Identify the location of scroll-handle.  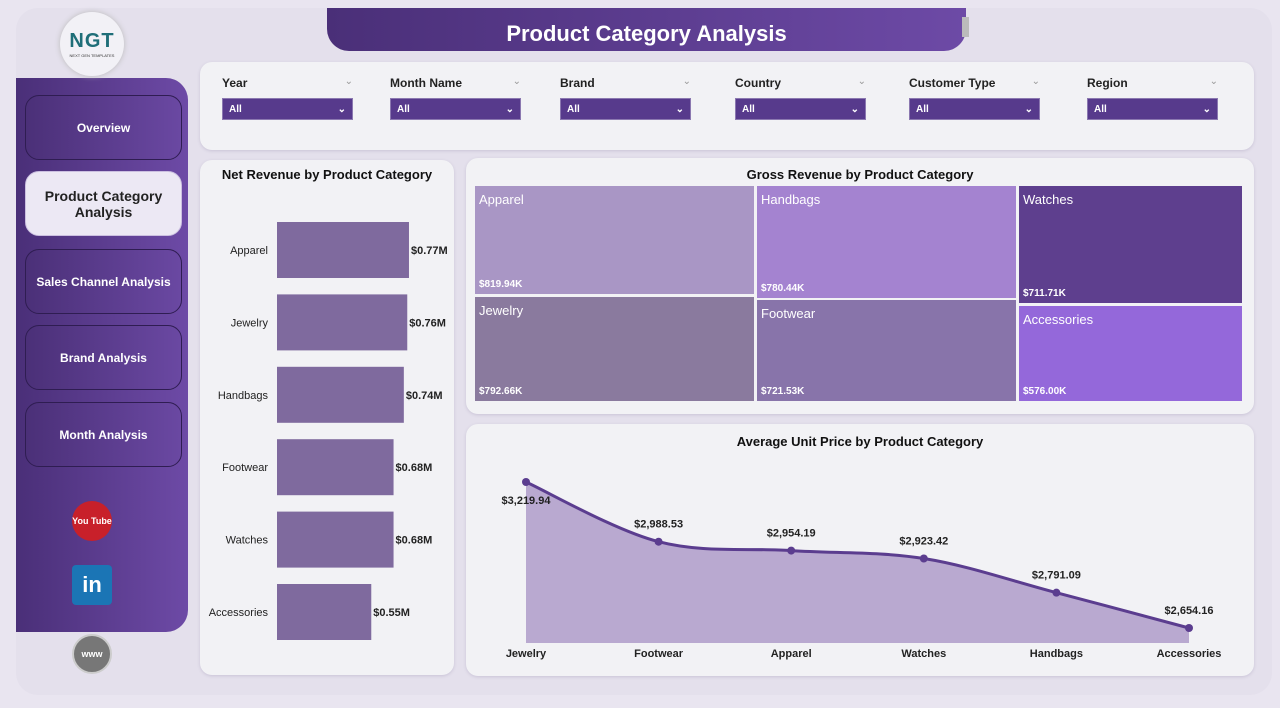
(965, 27).